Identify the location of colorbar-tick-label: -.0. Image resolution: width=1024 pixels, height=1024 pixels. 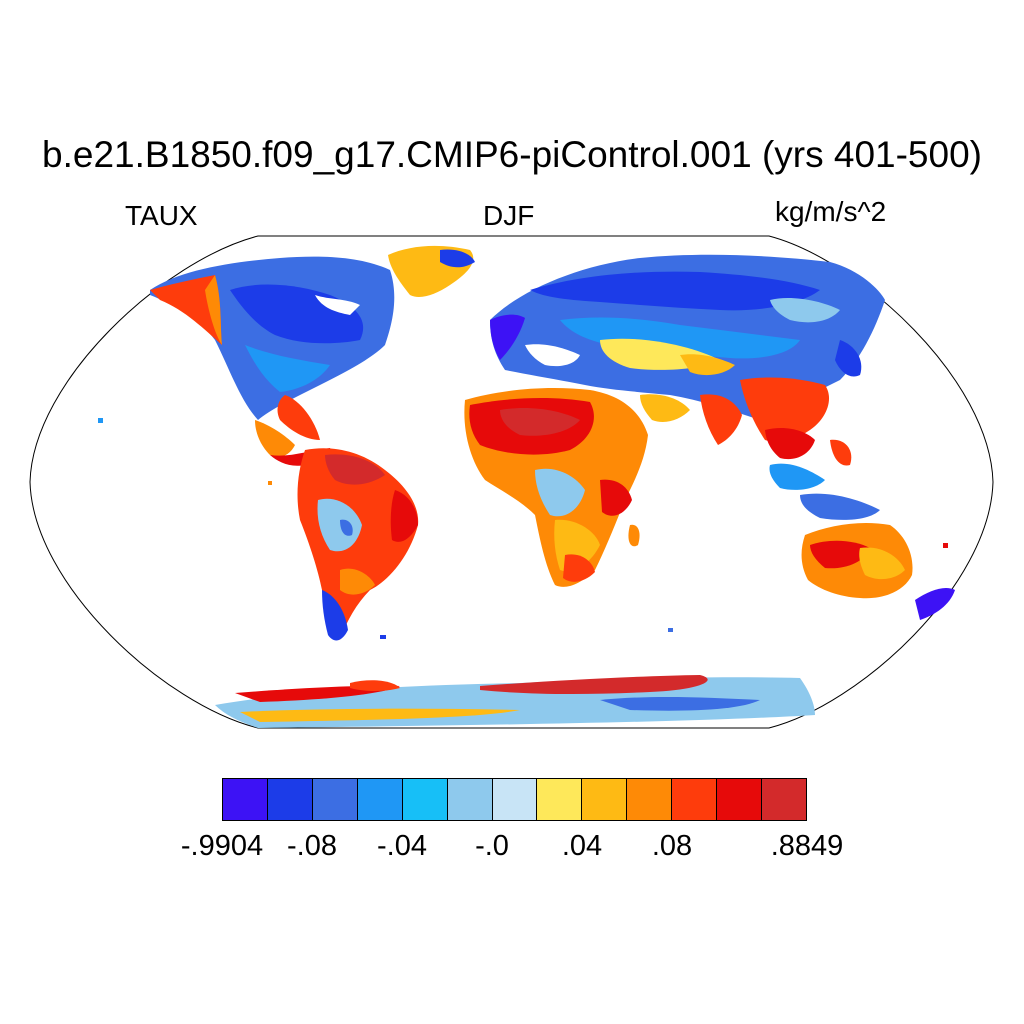
(492, 846).